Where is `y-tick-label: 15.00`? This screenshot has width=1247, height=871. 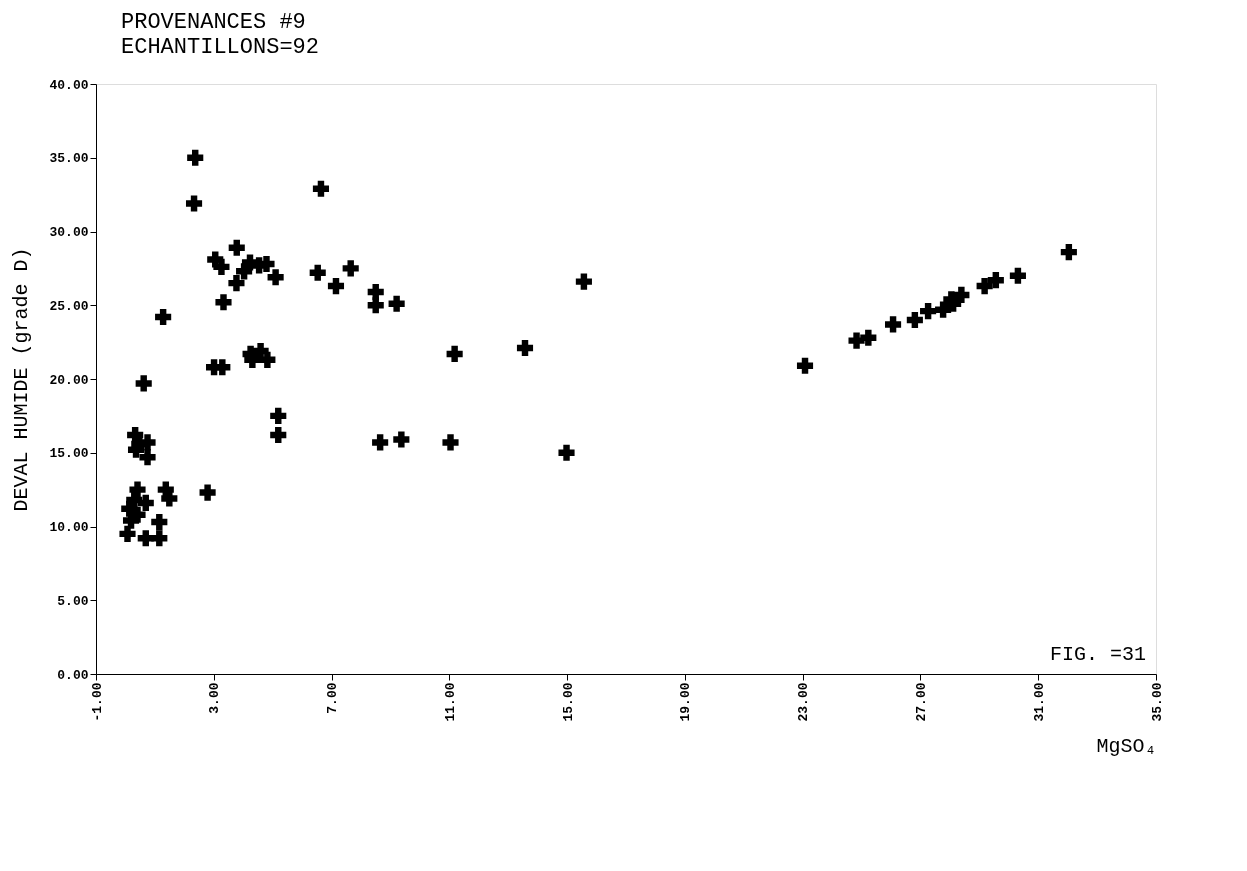
y-tick-label: 15.00 is located at coordinates (69, 454).